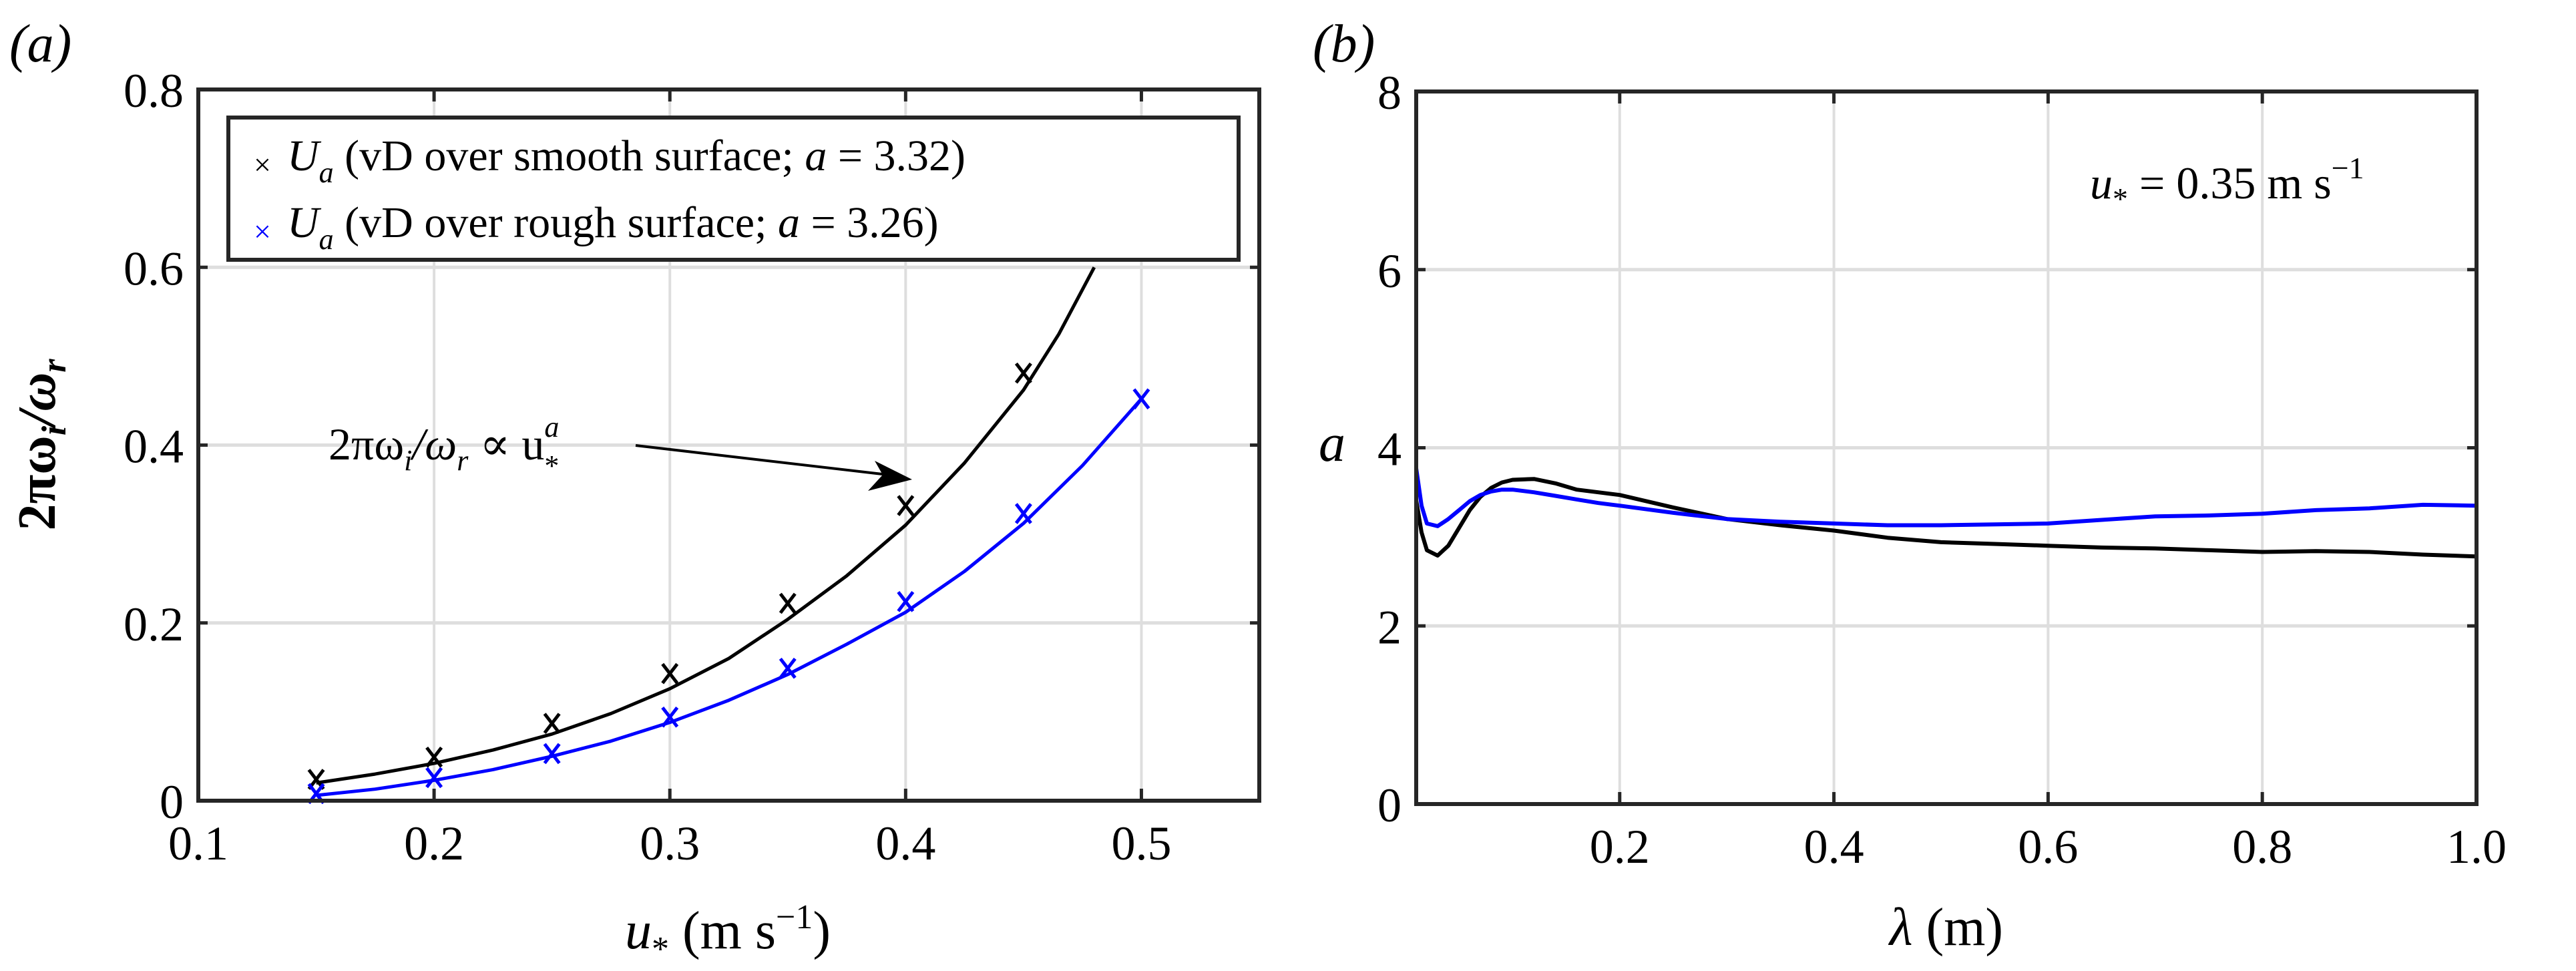 This screenshot has width=2576, height=971. I want to click on y-tick-label: 6, so click(1390, 271).